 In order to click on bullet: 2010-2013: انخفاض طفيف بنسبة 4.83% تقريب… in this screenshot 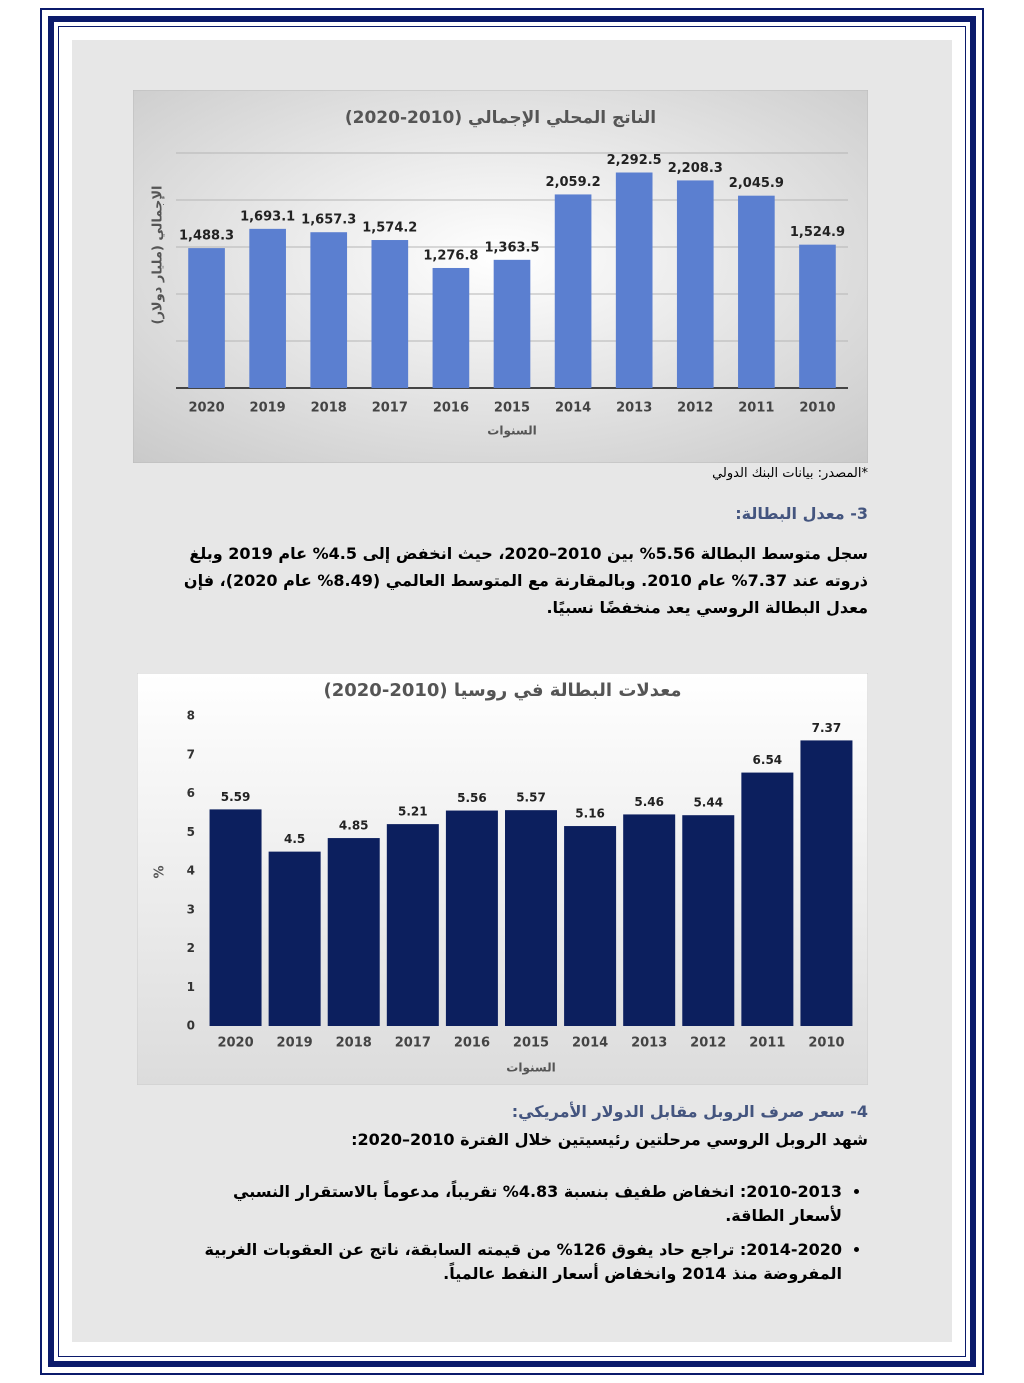, I will do `click(510, 1204)`.